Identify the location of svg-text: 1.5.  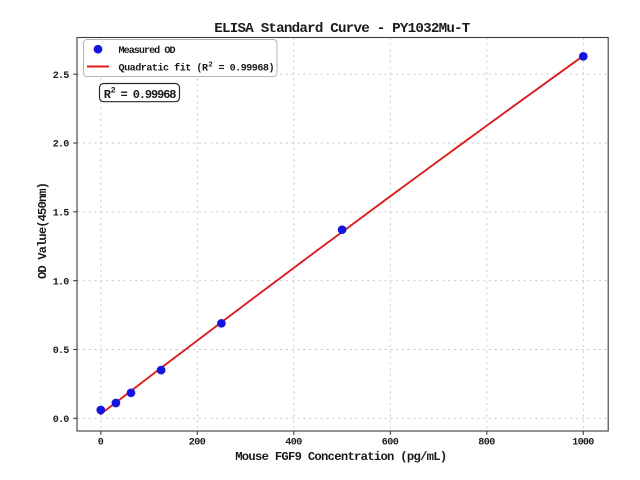
(61, 213).